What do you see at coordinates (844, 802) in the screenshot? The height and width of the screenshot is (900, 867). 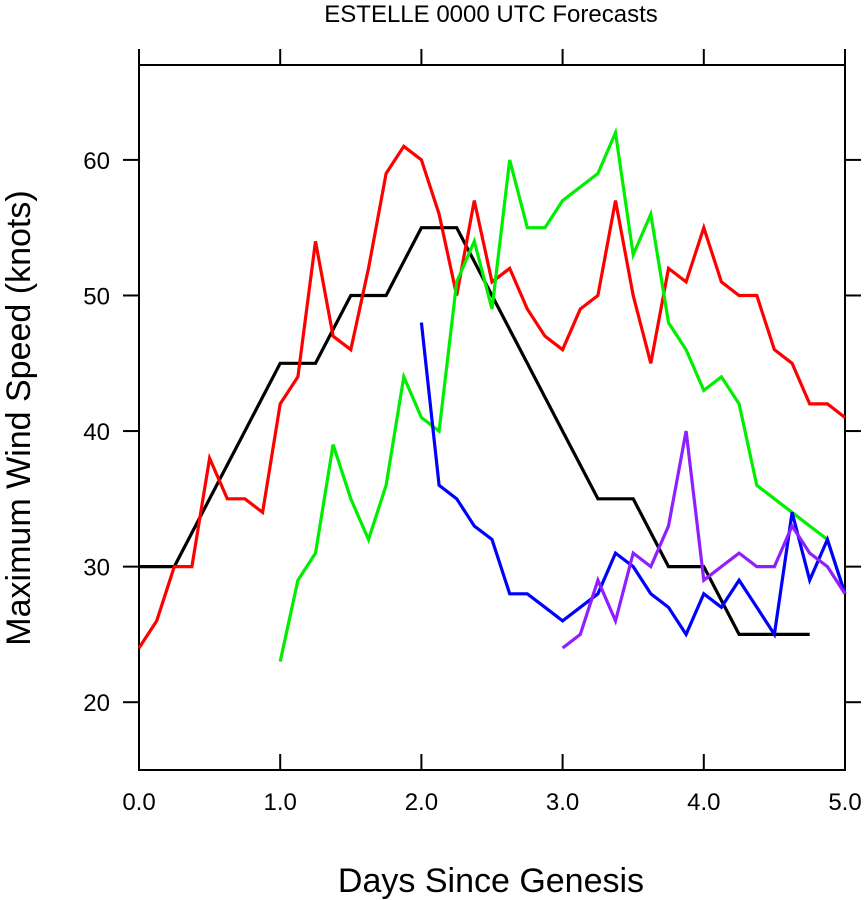 I see `x-tick-label: 5.0` at bounding box center [844, 802].